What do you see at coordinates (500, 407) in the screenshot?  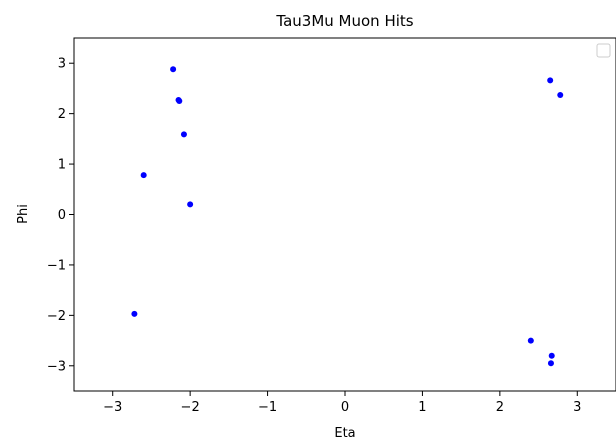 I see `x-tick-label: 2` at bounding box center [500, 407].